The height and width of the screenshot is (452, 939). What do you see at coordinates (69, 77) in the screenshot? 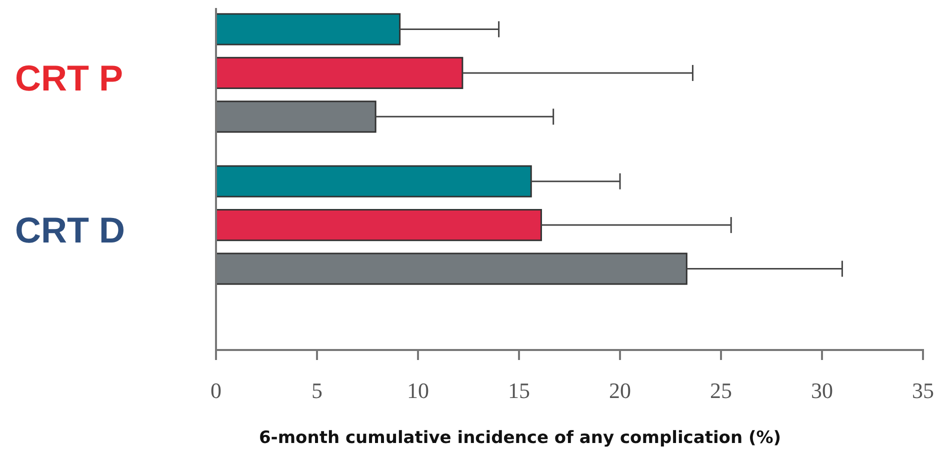
I see `y-tick-label: CRT P` at bounding box center [69, 77].